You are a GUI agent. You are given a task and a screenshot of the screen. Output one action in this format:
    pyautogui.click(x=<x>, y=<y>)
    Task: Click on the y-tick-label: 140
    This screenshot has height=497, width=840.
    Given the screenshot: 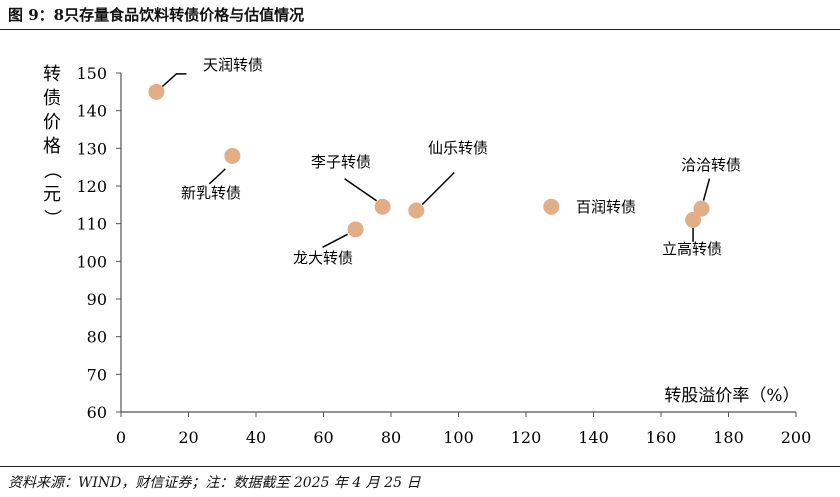 What is the action you would take?
    pyautogui.click(x=91, y=111)
    